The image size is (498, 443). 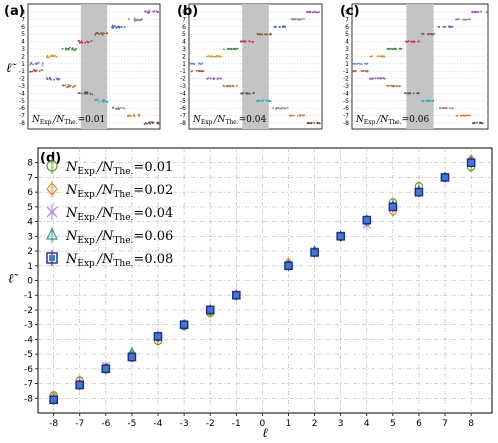 I want to click on ytick-label: -7, so click(x=346, y=116).